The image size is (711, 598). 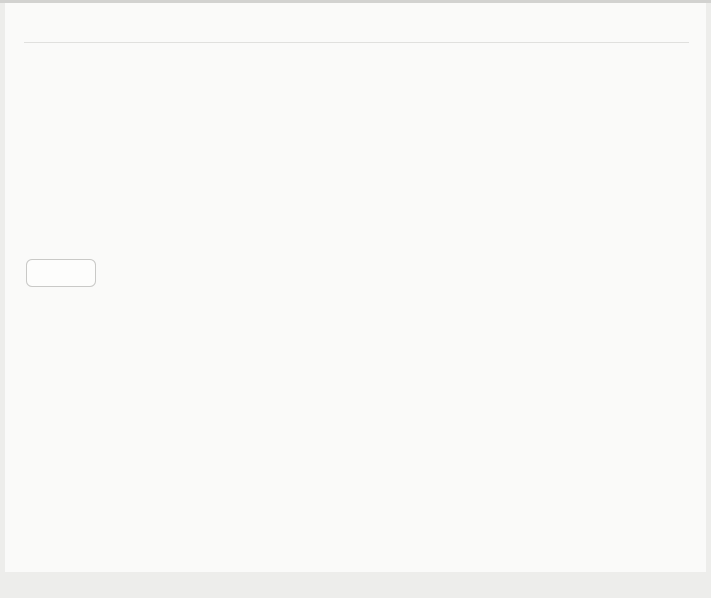 I want to click on title-divider, so click(x=356, y=42).